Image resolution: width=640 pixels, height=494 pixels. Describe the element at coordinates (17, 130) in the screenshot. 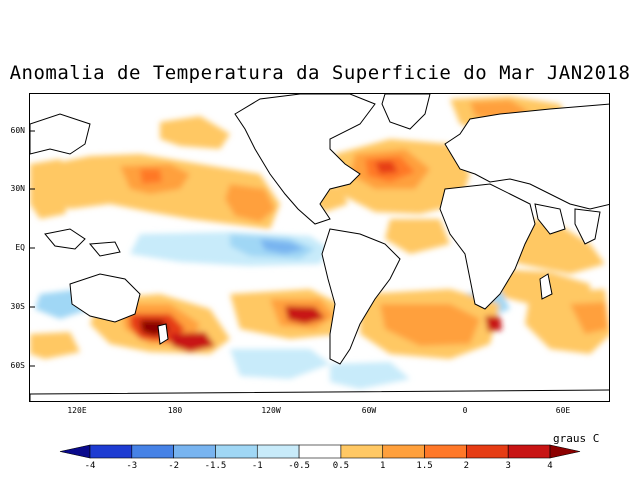

I see `latitude-label-60n: 60N` at that location.